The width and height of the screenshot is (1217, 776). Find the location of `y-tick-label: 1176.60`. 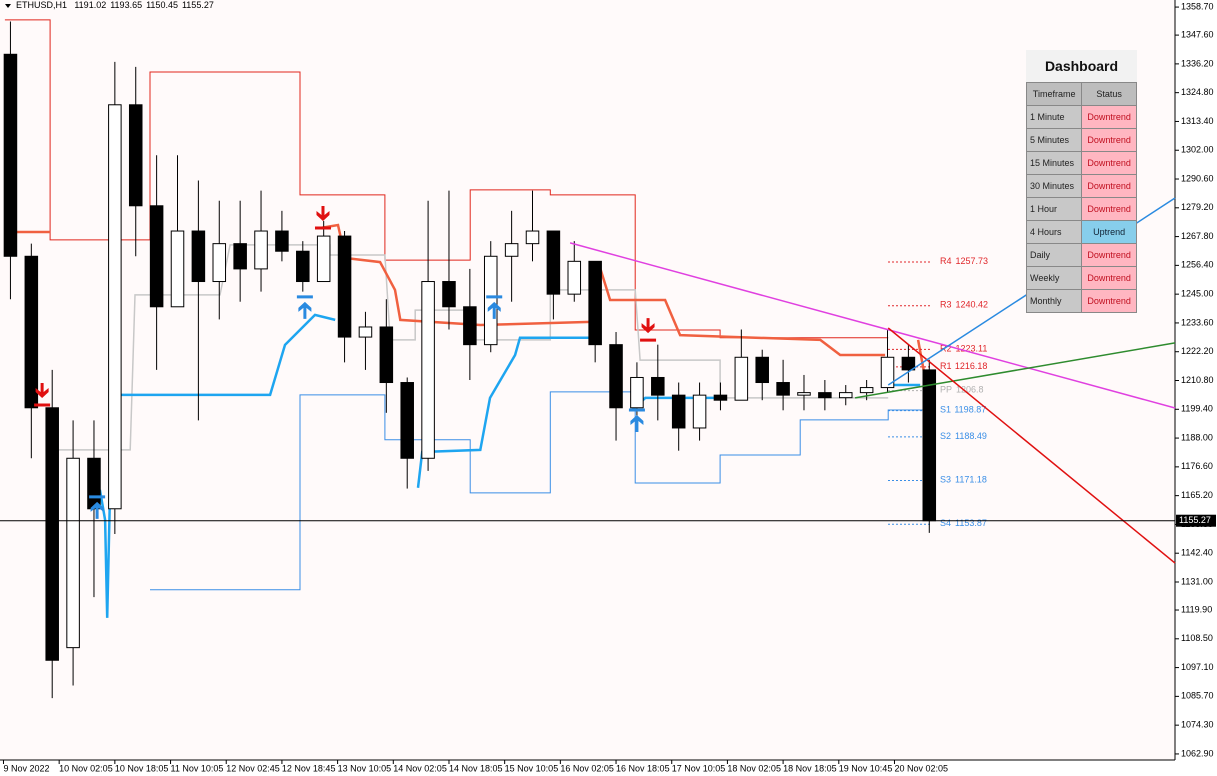

y-tick-label: 1176.60 is located at coordinates (1197, 466).